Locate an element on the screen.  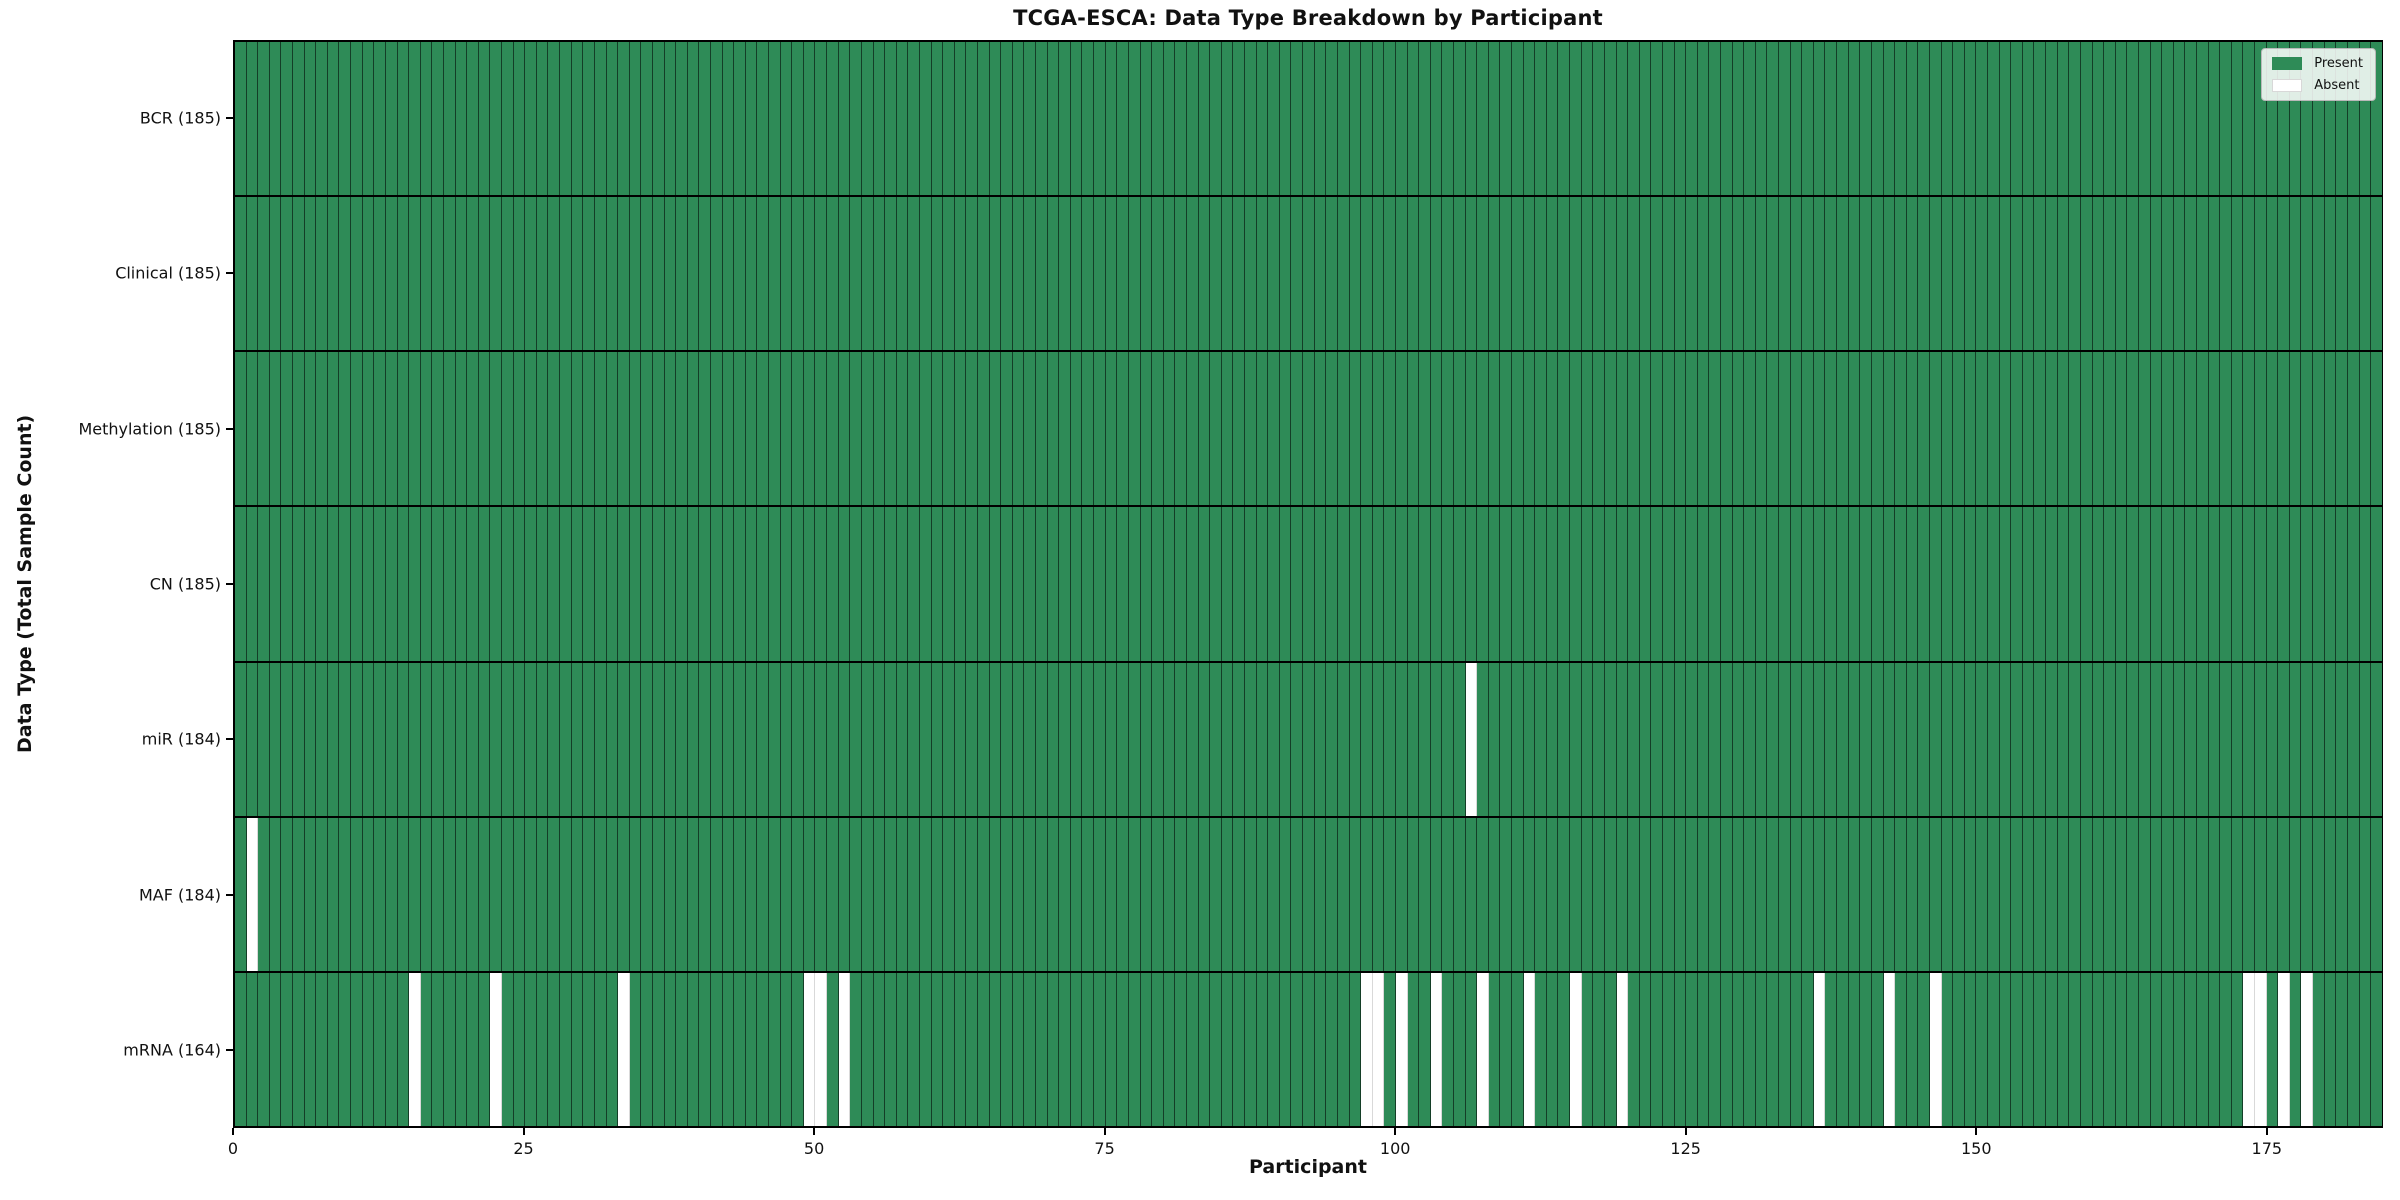
legend-entry-present: Present is located at coordinates (2317, 63).